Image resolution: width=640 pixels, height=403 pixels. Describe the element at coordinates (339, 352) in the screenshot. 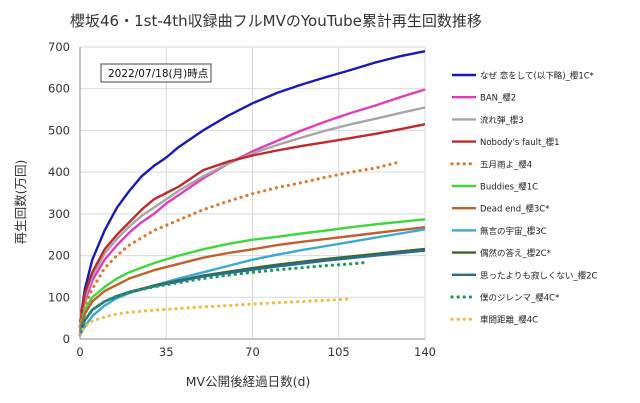

I see `x-tick-label: 105` at that location.